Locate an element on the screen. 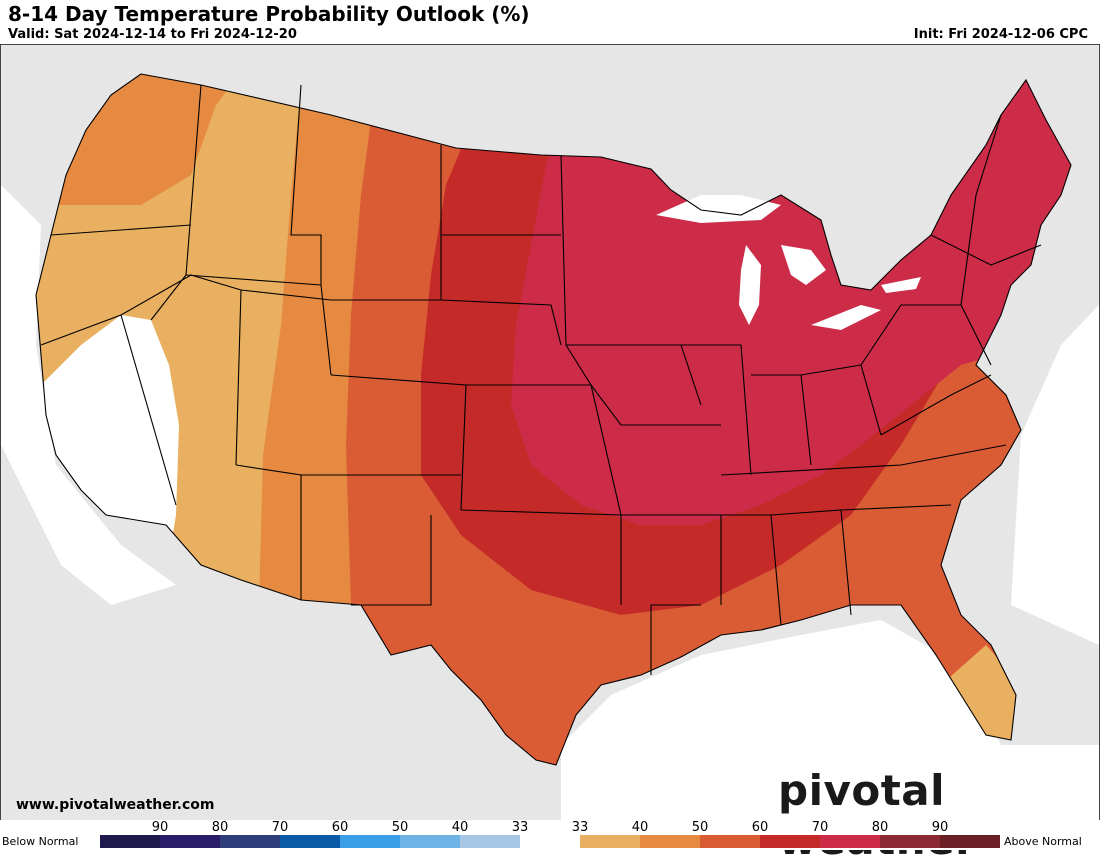 This screenshot has width=1100, height=864. atlantic-ocean is located at coordinates (1055, 475).